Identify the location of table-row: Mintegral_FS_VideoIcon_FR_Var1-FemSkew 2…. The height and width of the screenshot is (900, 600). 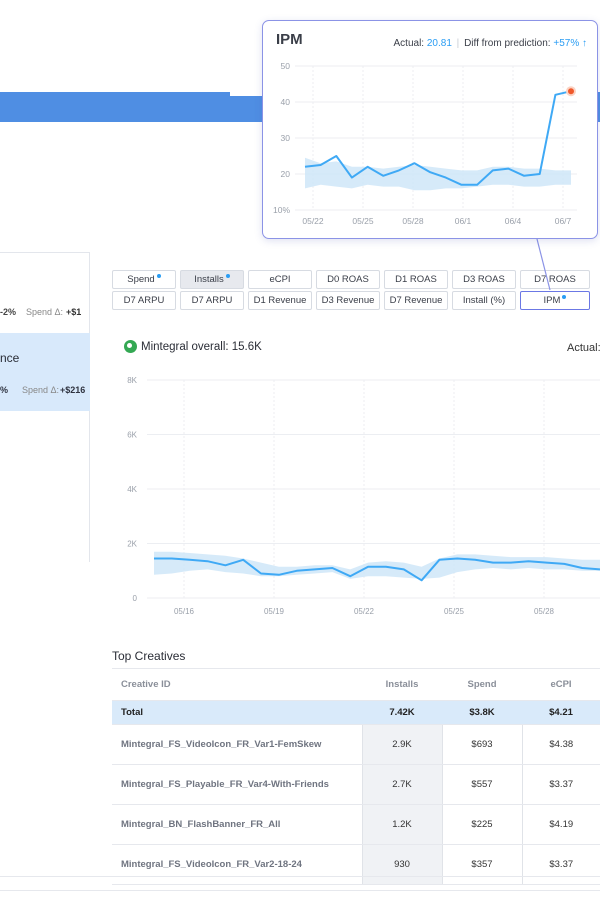
(356, 744).